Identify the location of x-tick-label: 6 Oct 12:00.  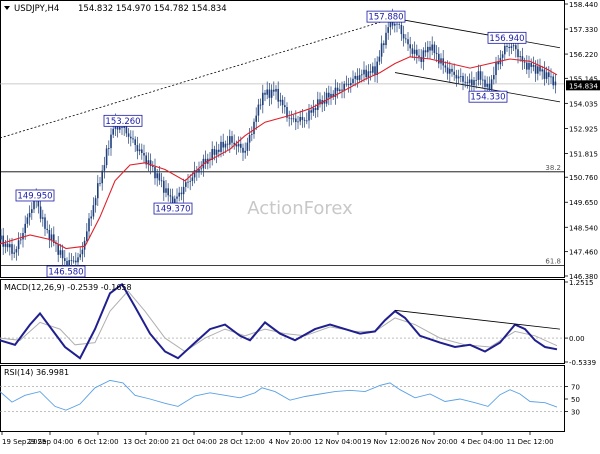
(97, 442).